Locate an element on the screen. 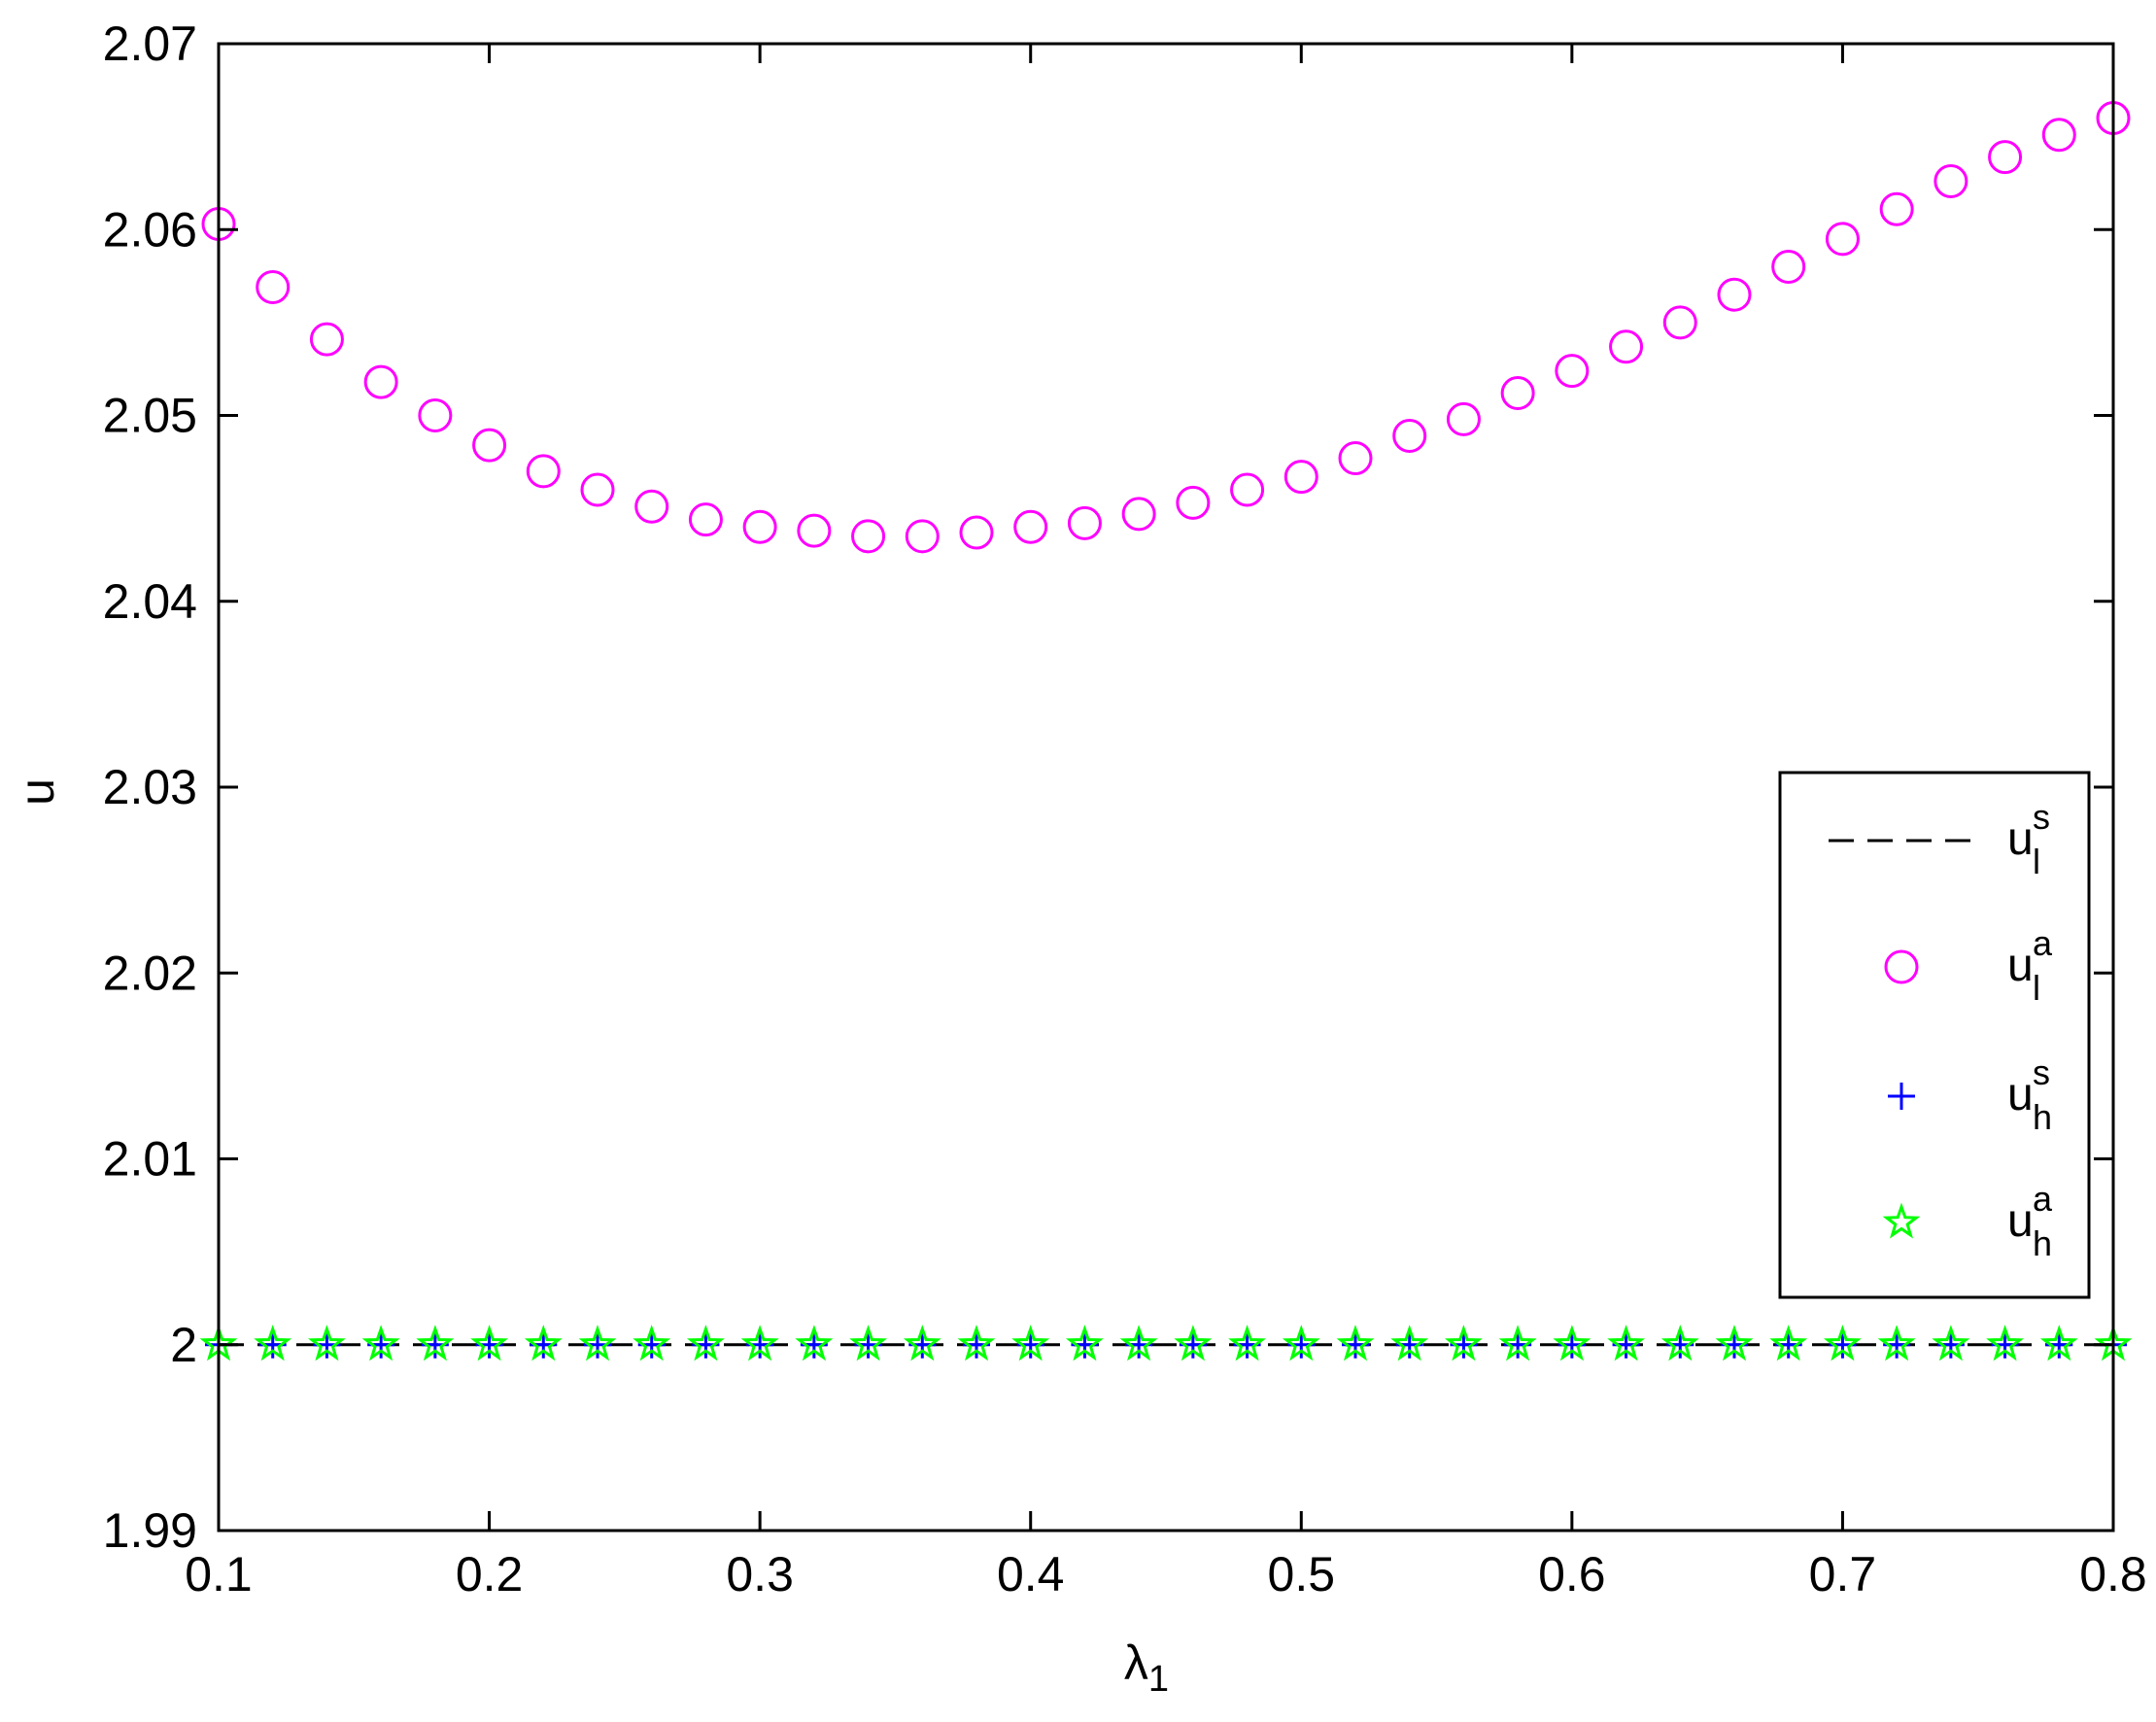  x-tick-label: 0.1 is located at coordinates (219, 1574).